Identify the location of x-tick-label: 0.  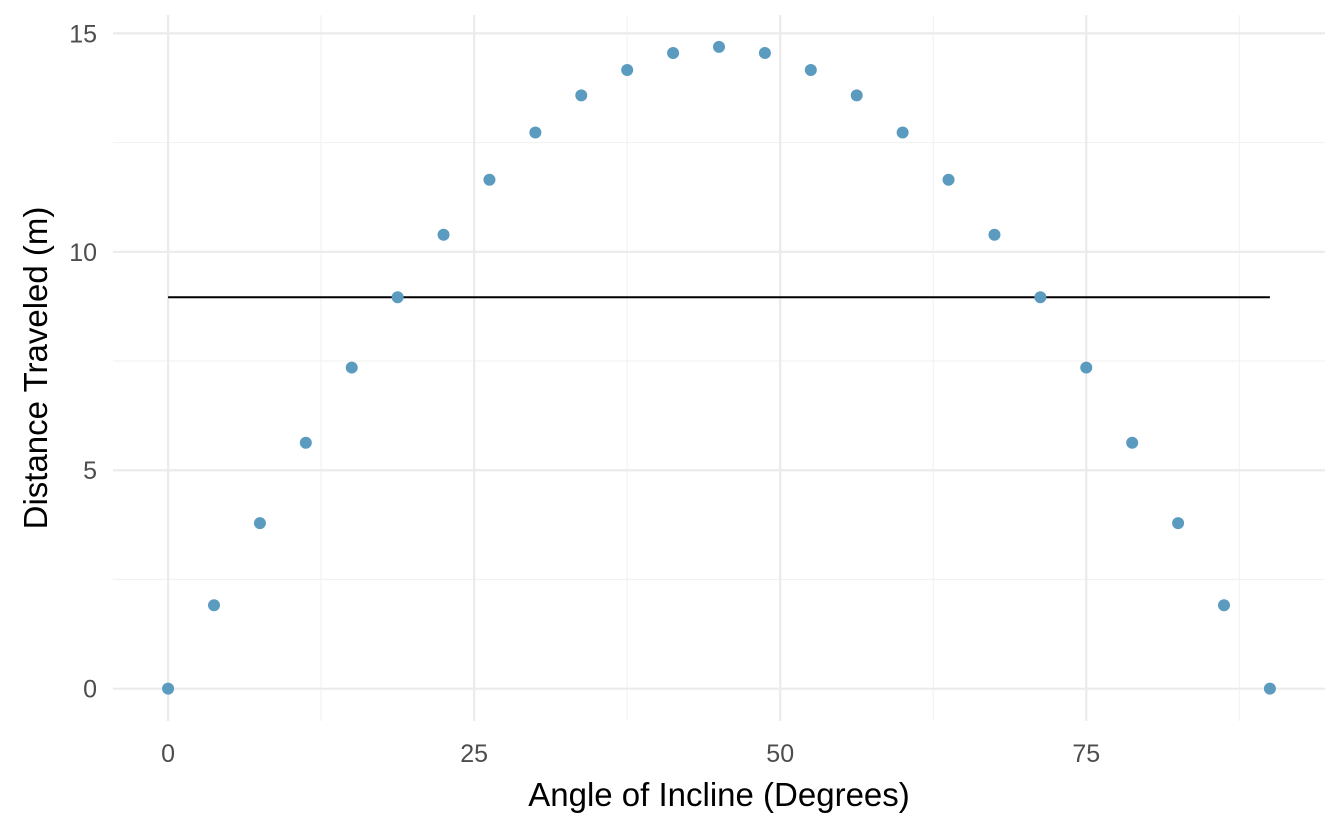
(168, 754).